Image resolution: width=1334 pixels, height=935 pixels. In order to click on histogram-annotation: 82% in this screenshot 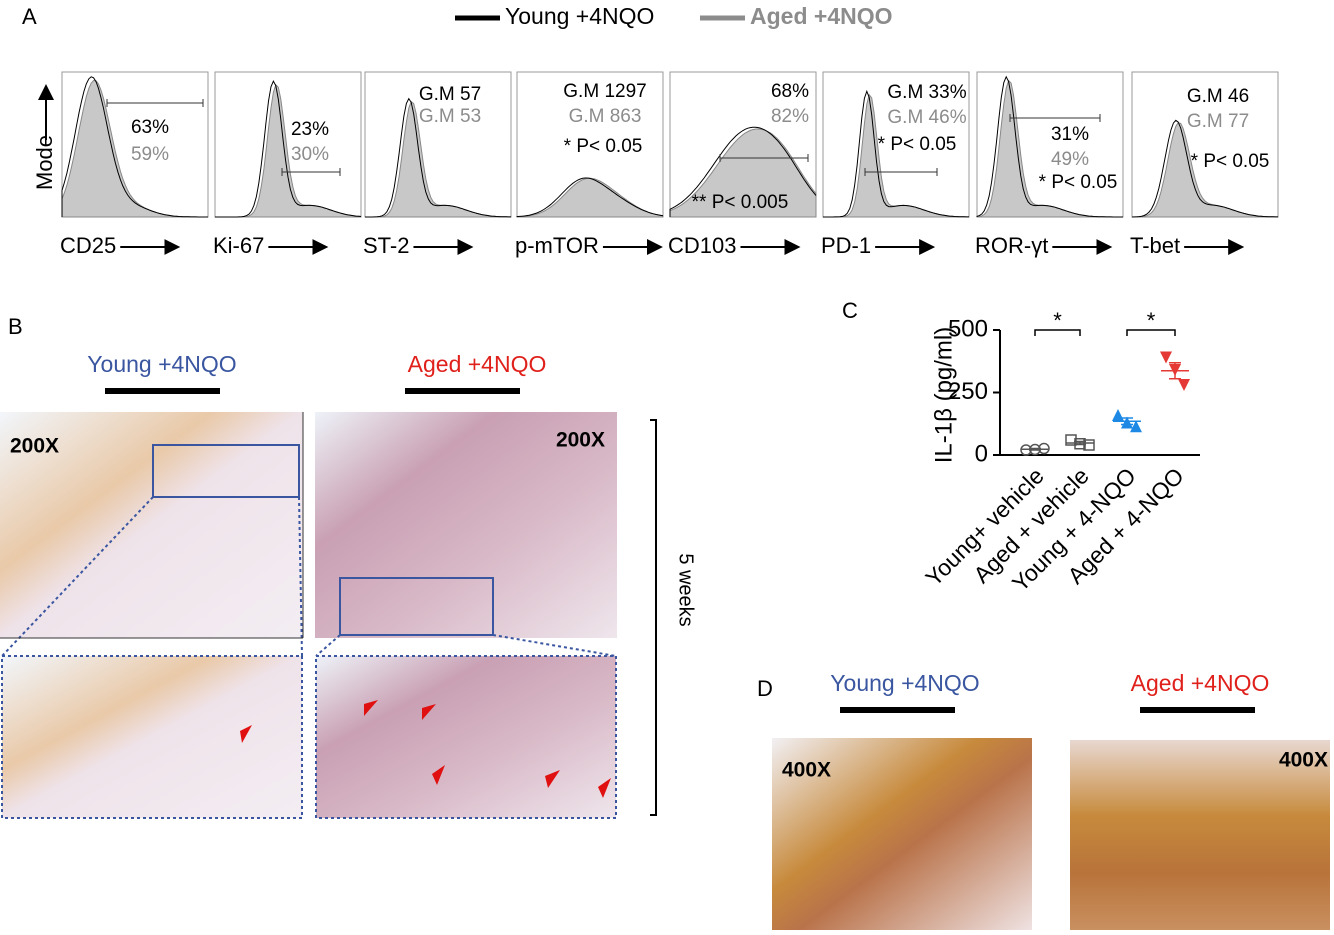, I will do `click(790, 116)`.